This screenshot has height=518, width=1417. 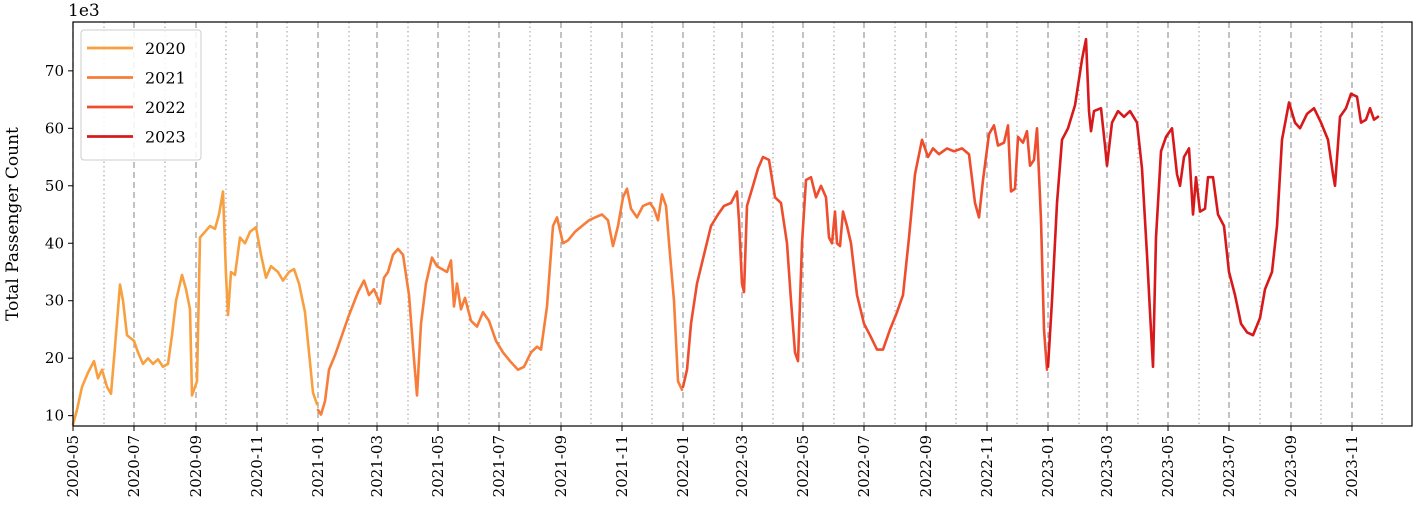 I want to click on x-tick-label: 2020-07, so click(x=134, y=466).